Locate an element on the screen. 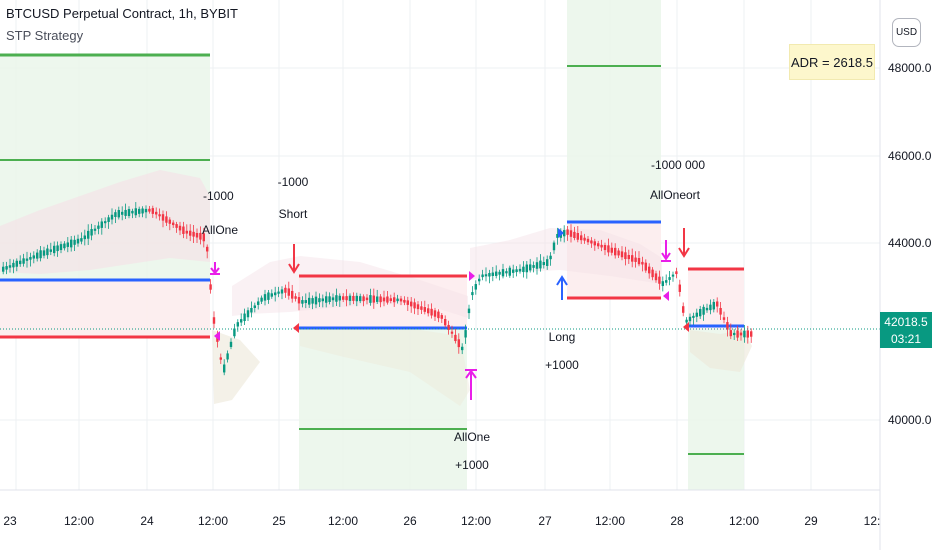 The height and width of the screenshot is (550, 932). indicator-name: STP Strategy is located at coordinates (45, 35).